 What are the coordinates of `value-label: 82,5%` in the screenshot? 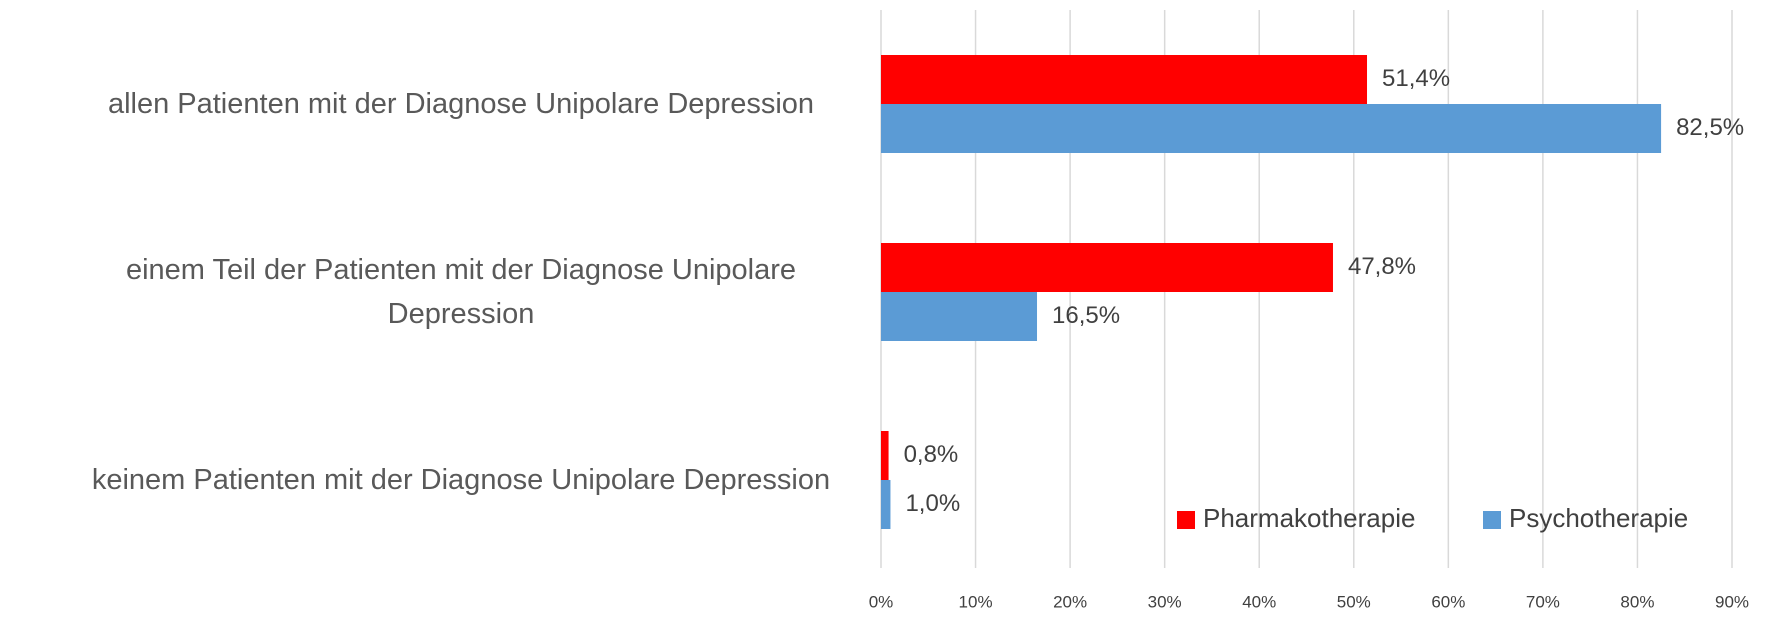 It's located at (1710, 127).